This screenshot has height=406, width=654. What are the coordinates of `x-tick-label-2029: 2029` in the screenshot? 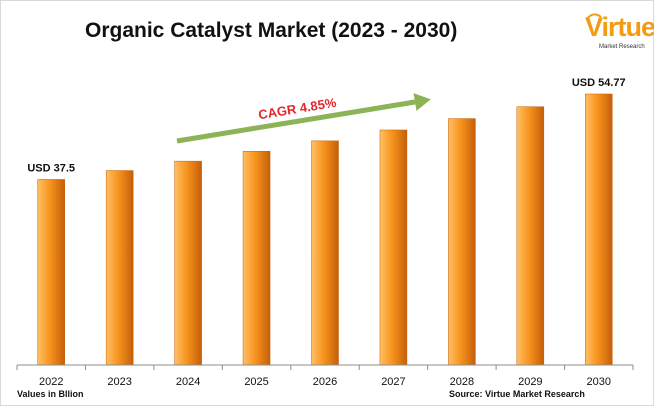 It's located at (530, 382).